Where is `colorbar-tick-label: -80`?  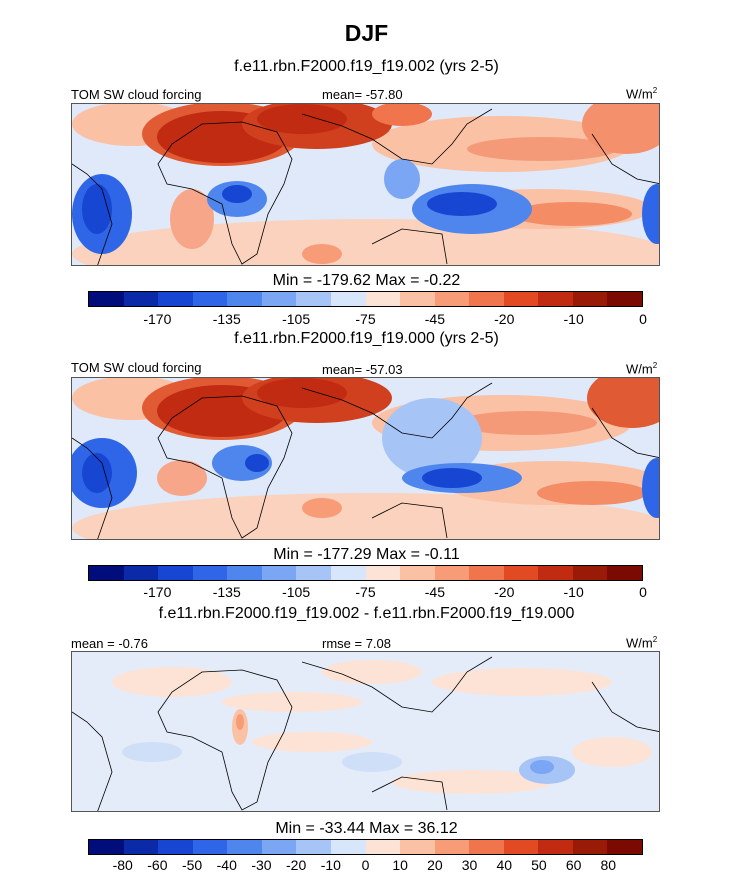 colorbar-tick-label: -80 is located at coordinates (122, 865).